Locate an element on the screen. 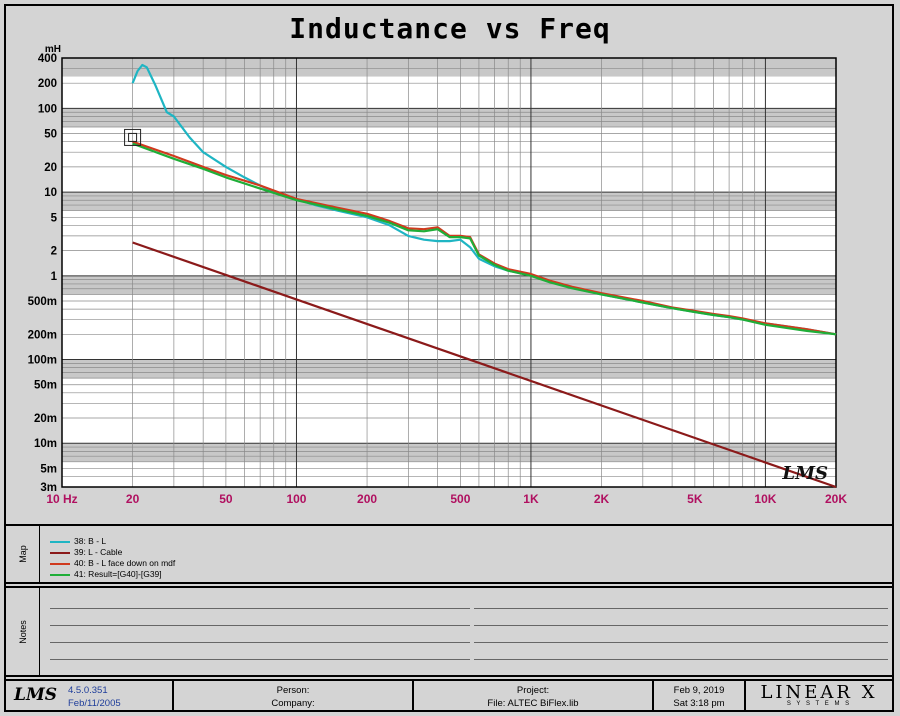  footer-brand-cell: LINEAR X S Y S T E M S is located at coordinates (819, 695).